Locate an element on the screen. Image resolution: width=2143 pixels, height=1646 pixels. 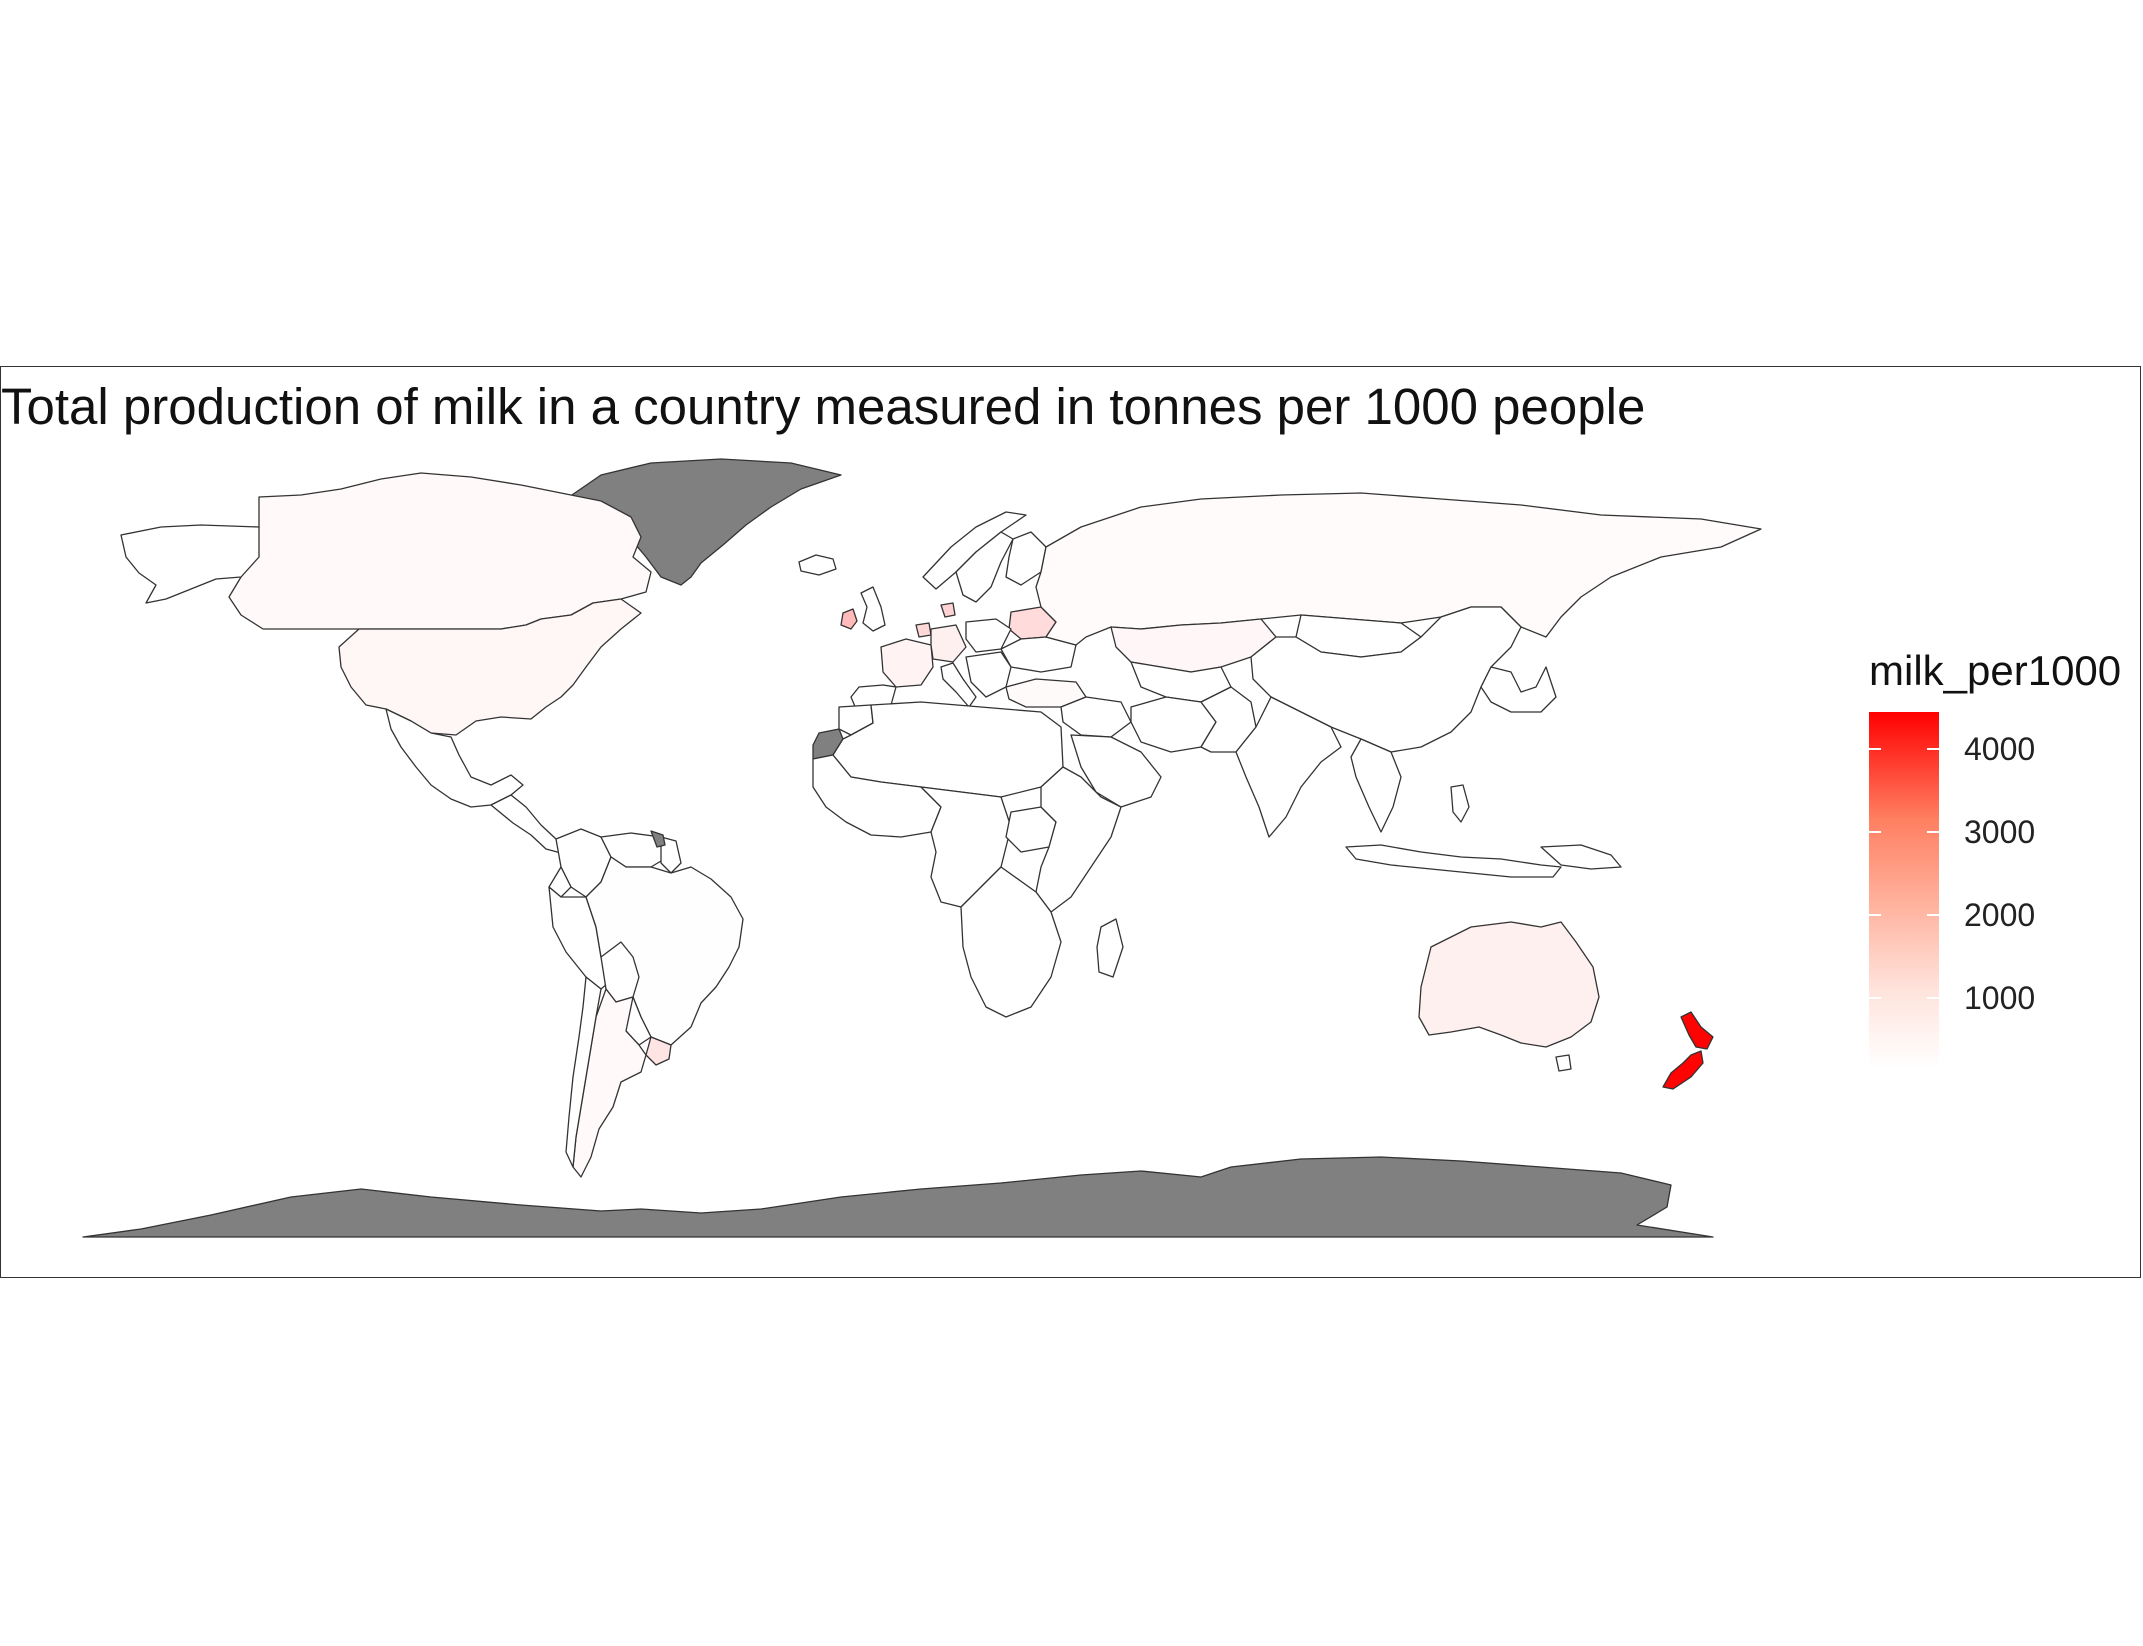
legend-colorbar is located at coordinates (1904, 890).